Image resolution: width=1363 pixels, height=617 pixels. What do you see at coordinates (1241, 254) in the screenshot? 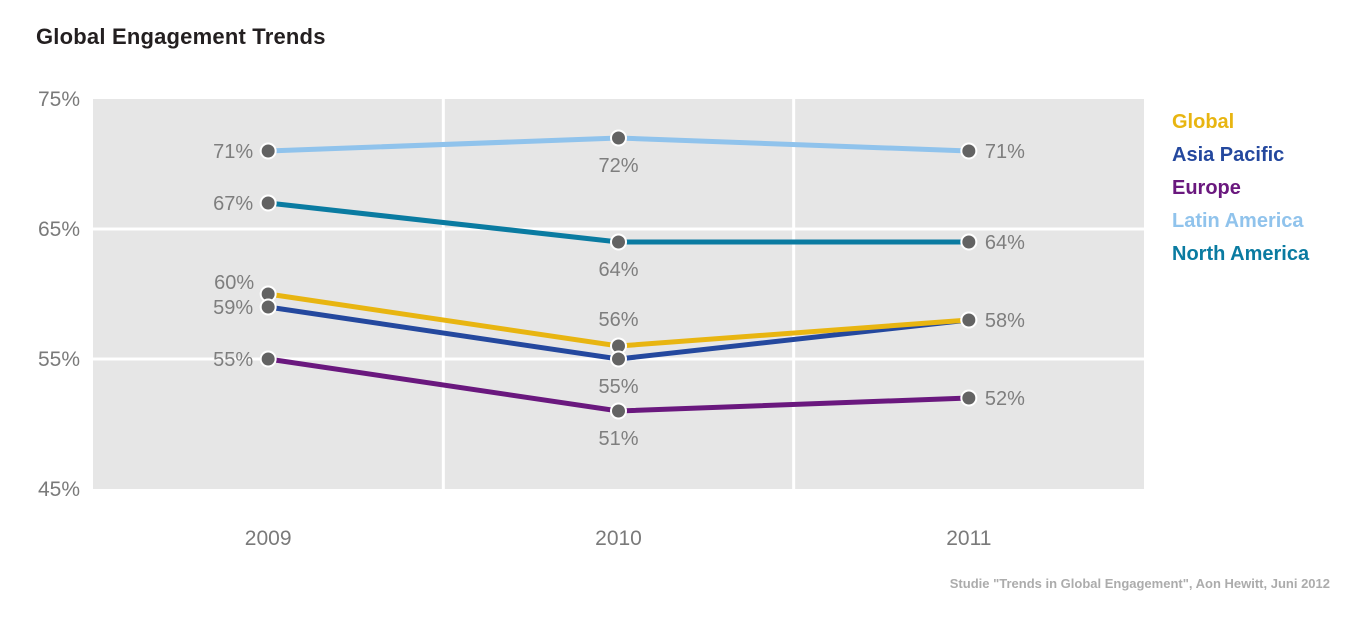
I see `legend-item-north-america: North America` at bounding box center [1241, 254].